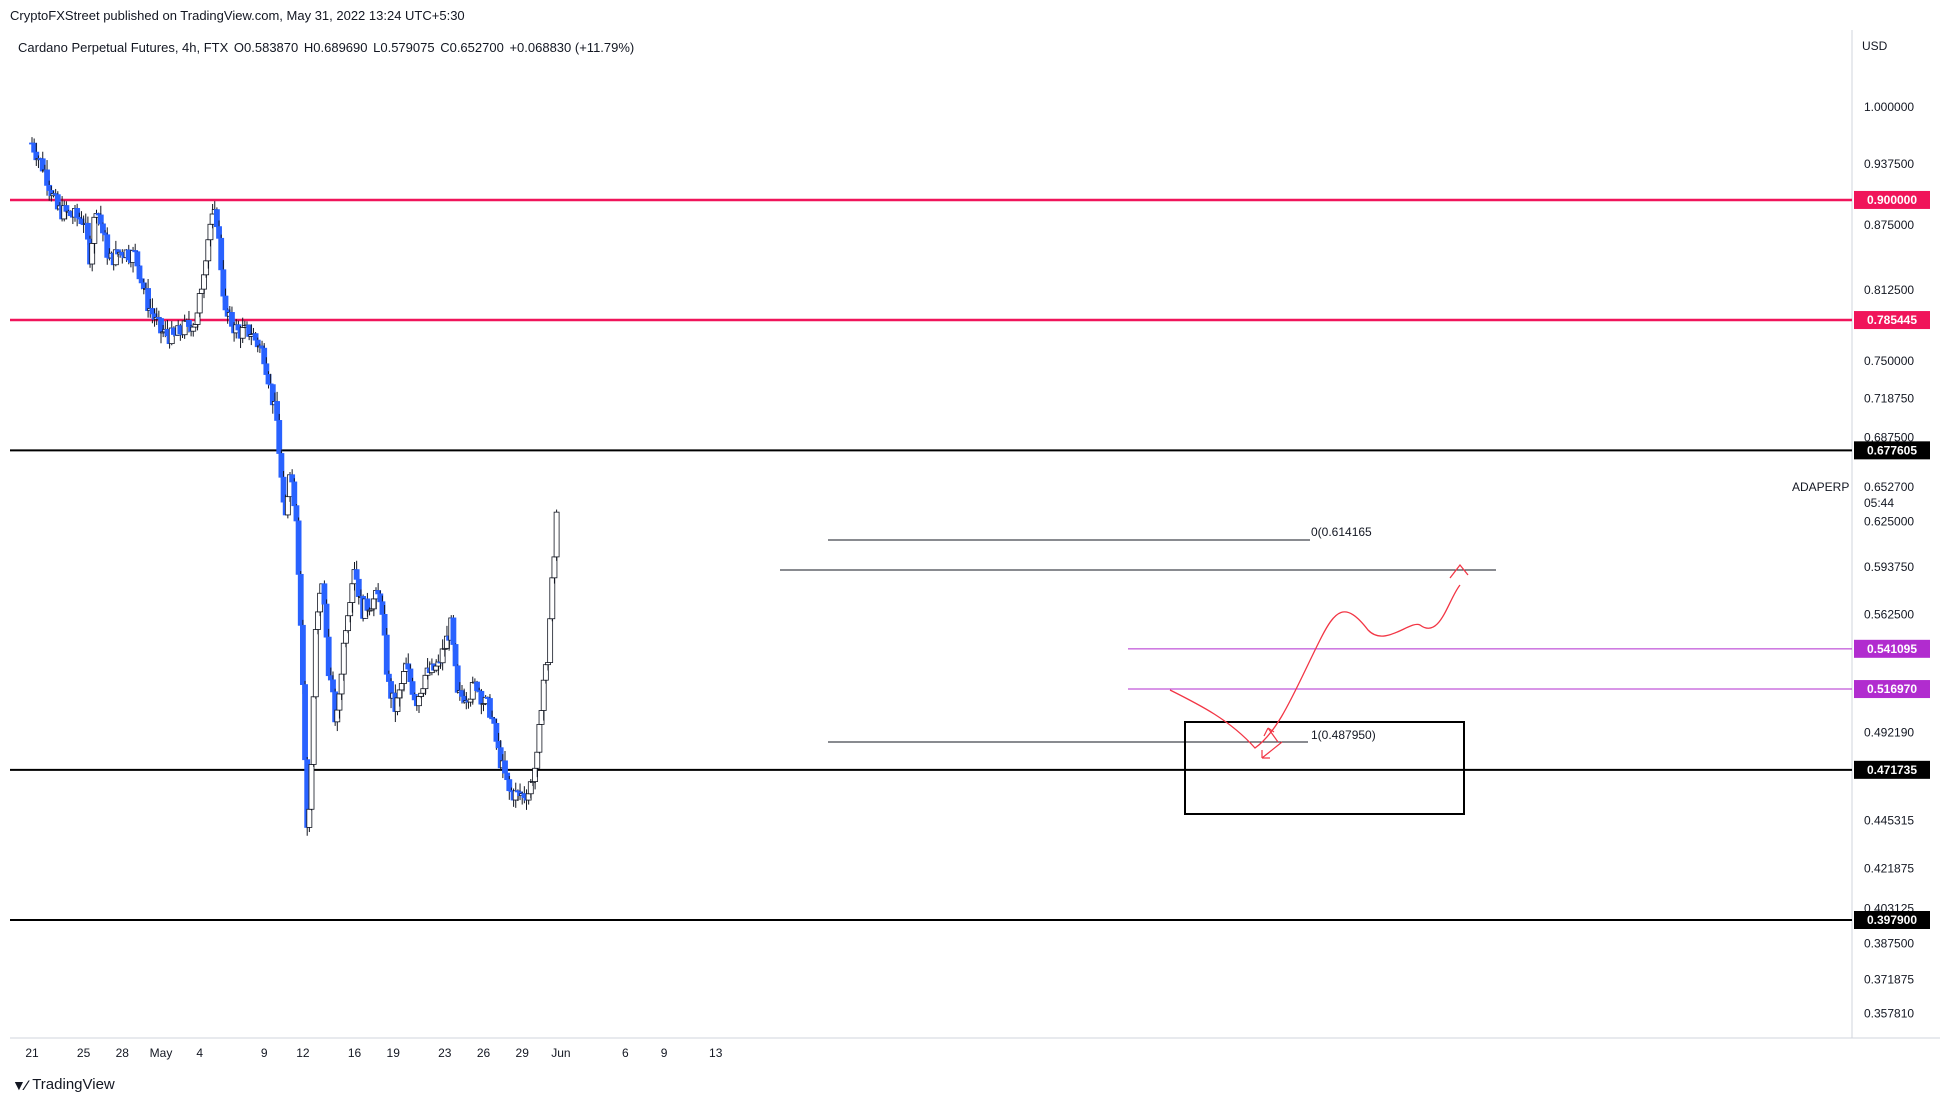  What do you see at coordinates (1889, 361) in the screenshot?
I see `y-tick-4: 0.750000` at bounding box center [1889, 361].